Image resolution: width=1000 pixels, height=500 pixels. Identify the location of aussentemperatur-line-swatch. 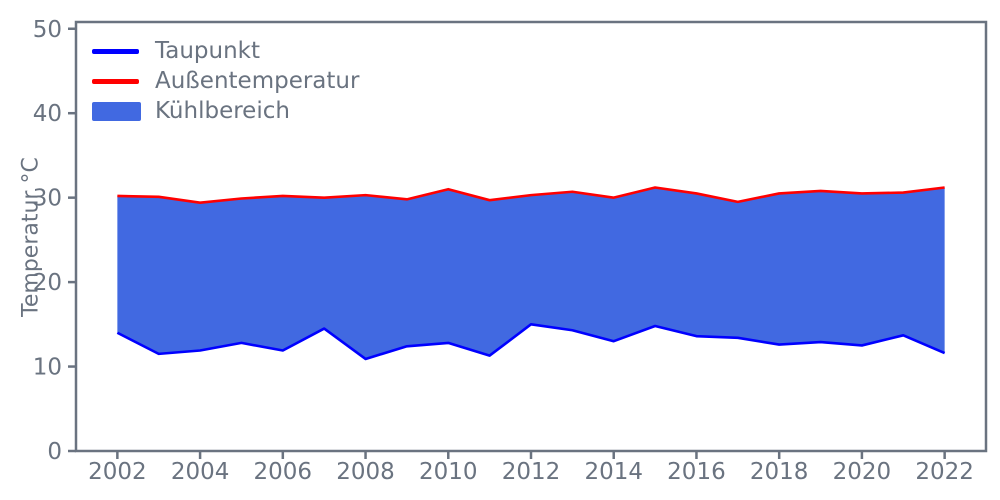
(115, 81).